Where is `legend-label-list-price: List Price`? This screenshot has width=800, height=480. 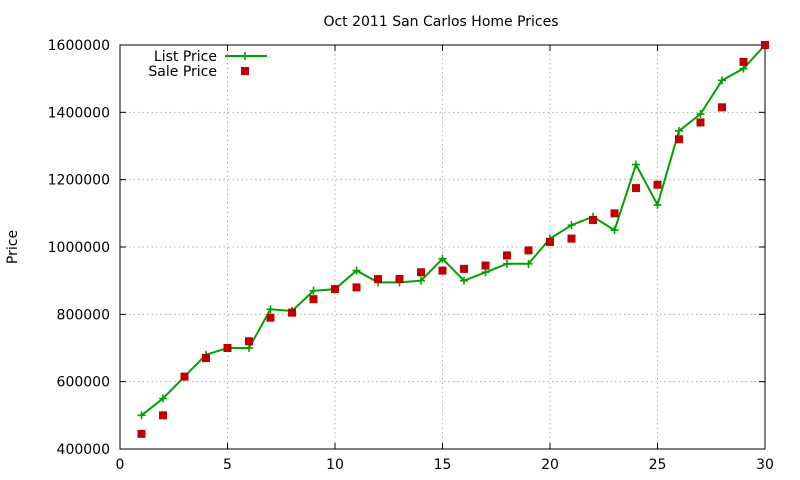 legend-label-list-price: List Price is located at coordinates (185, 57).